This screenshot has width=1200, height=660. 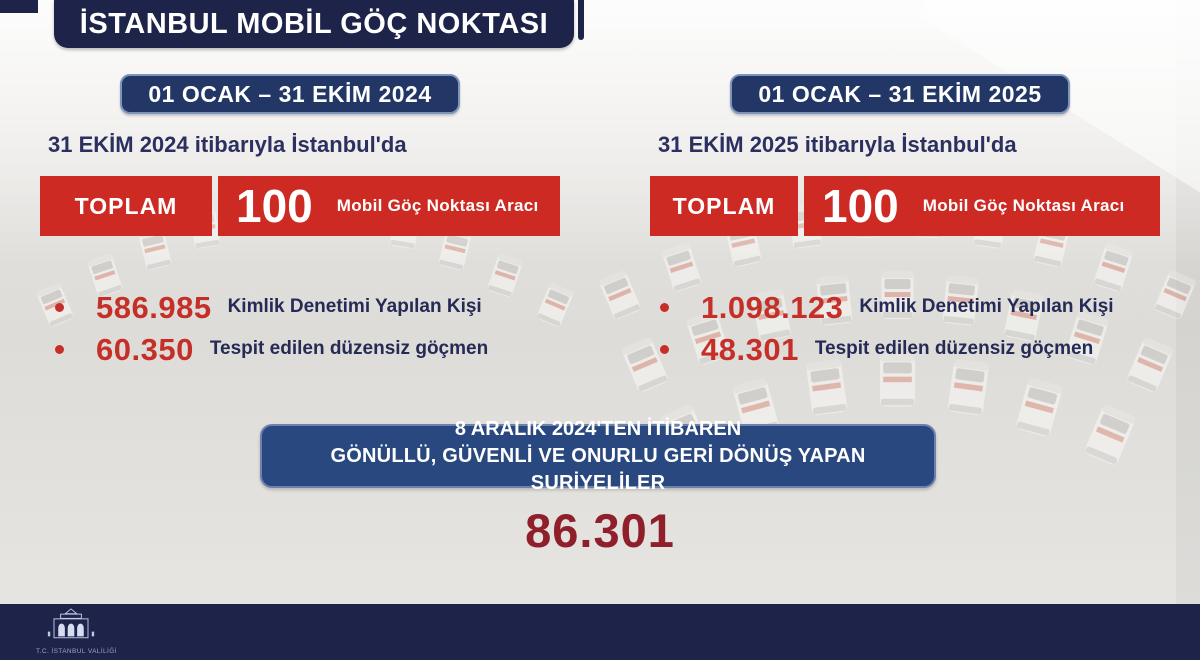 I want to click on page-title: İSTANBUL MOBİL GÖÇ NOKTASI, so click(x=314, y=23).